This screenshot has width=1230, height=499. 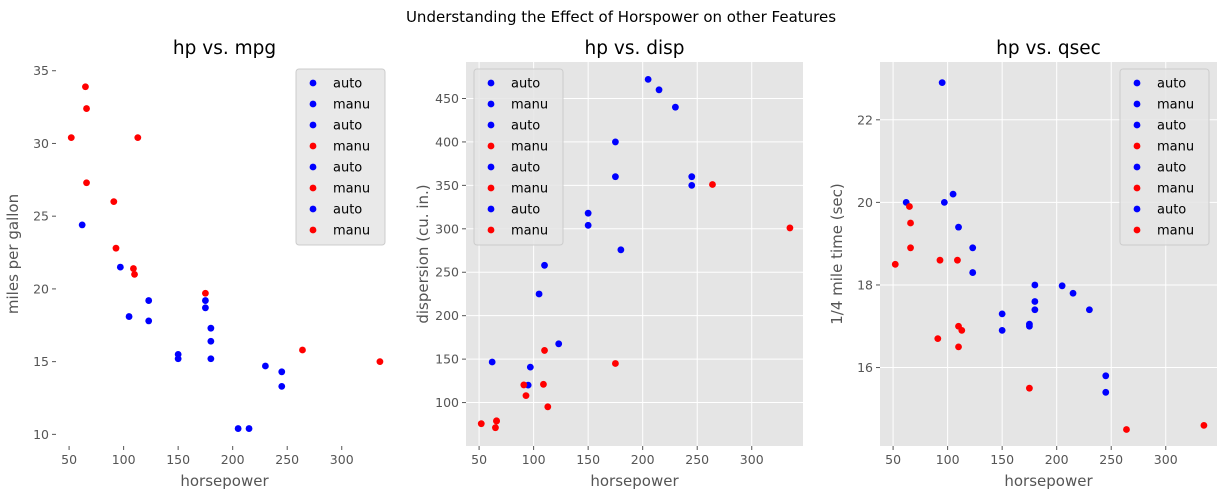 I want to click on y-tick-label: 16, so click(x=865, y=367).